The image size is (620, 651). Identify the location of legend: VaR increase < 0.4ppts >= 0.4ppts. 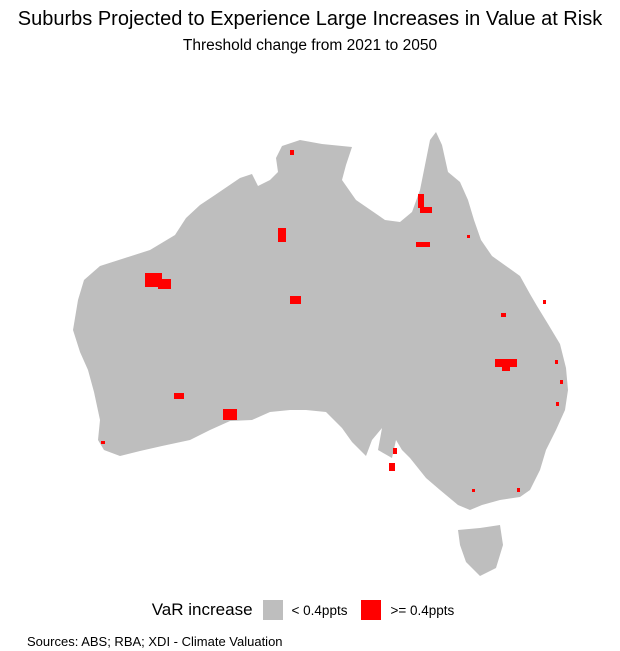
(310, 610).